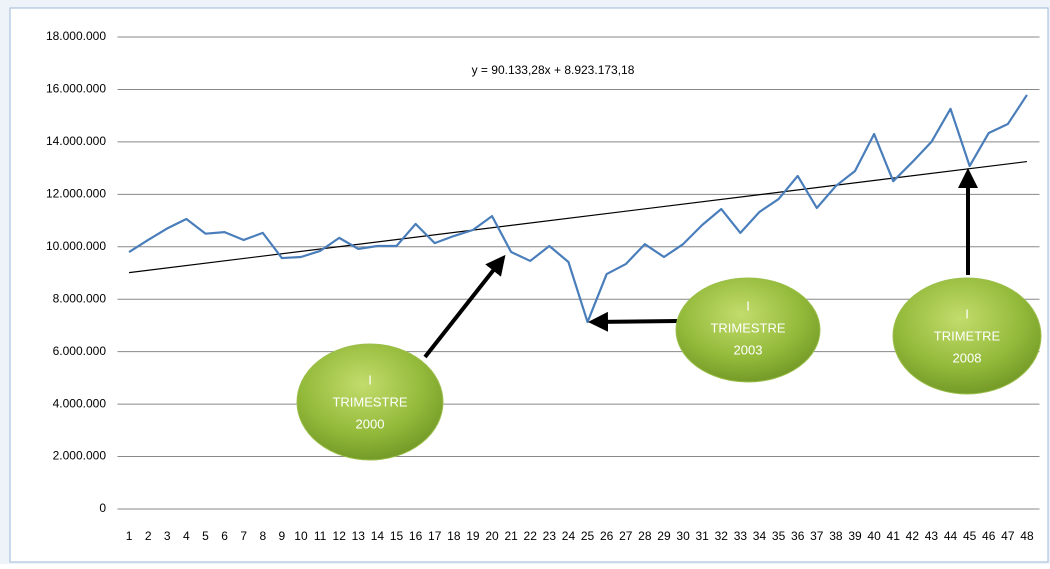 Image resolution: width=1050 pixels, height=569 pixels. What do you see at coordinates (645, 536) in the screenshot?
I see `x-tick-label: 28` at bounding box center [645, 536].